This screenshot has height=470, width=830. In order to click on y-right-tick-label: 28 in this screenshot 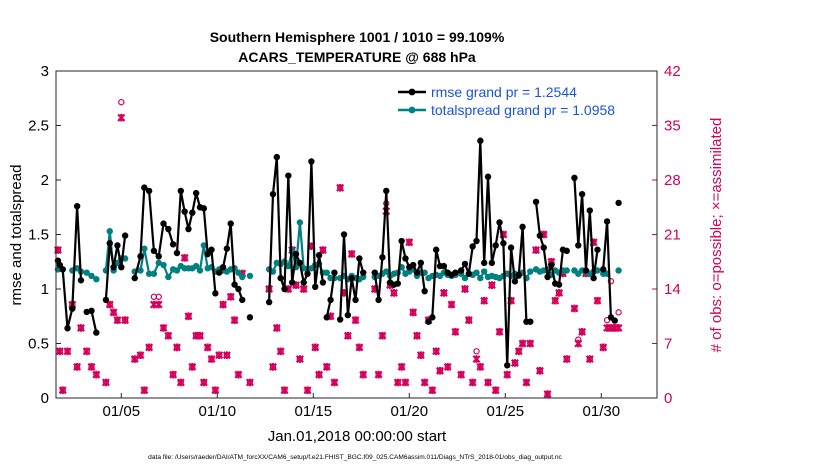, I will do `click(672, 180)`.